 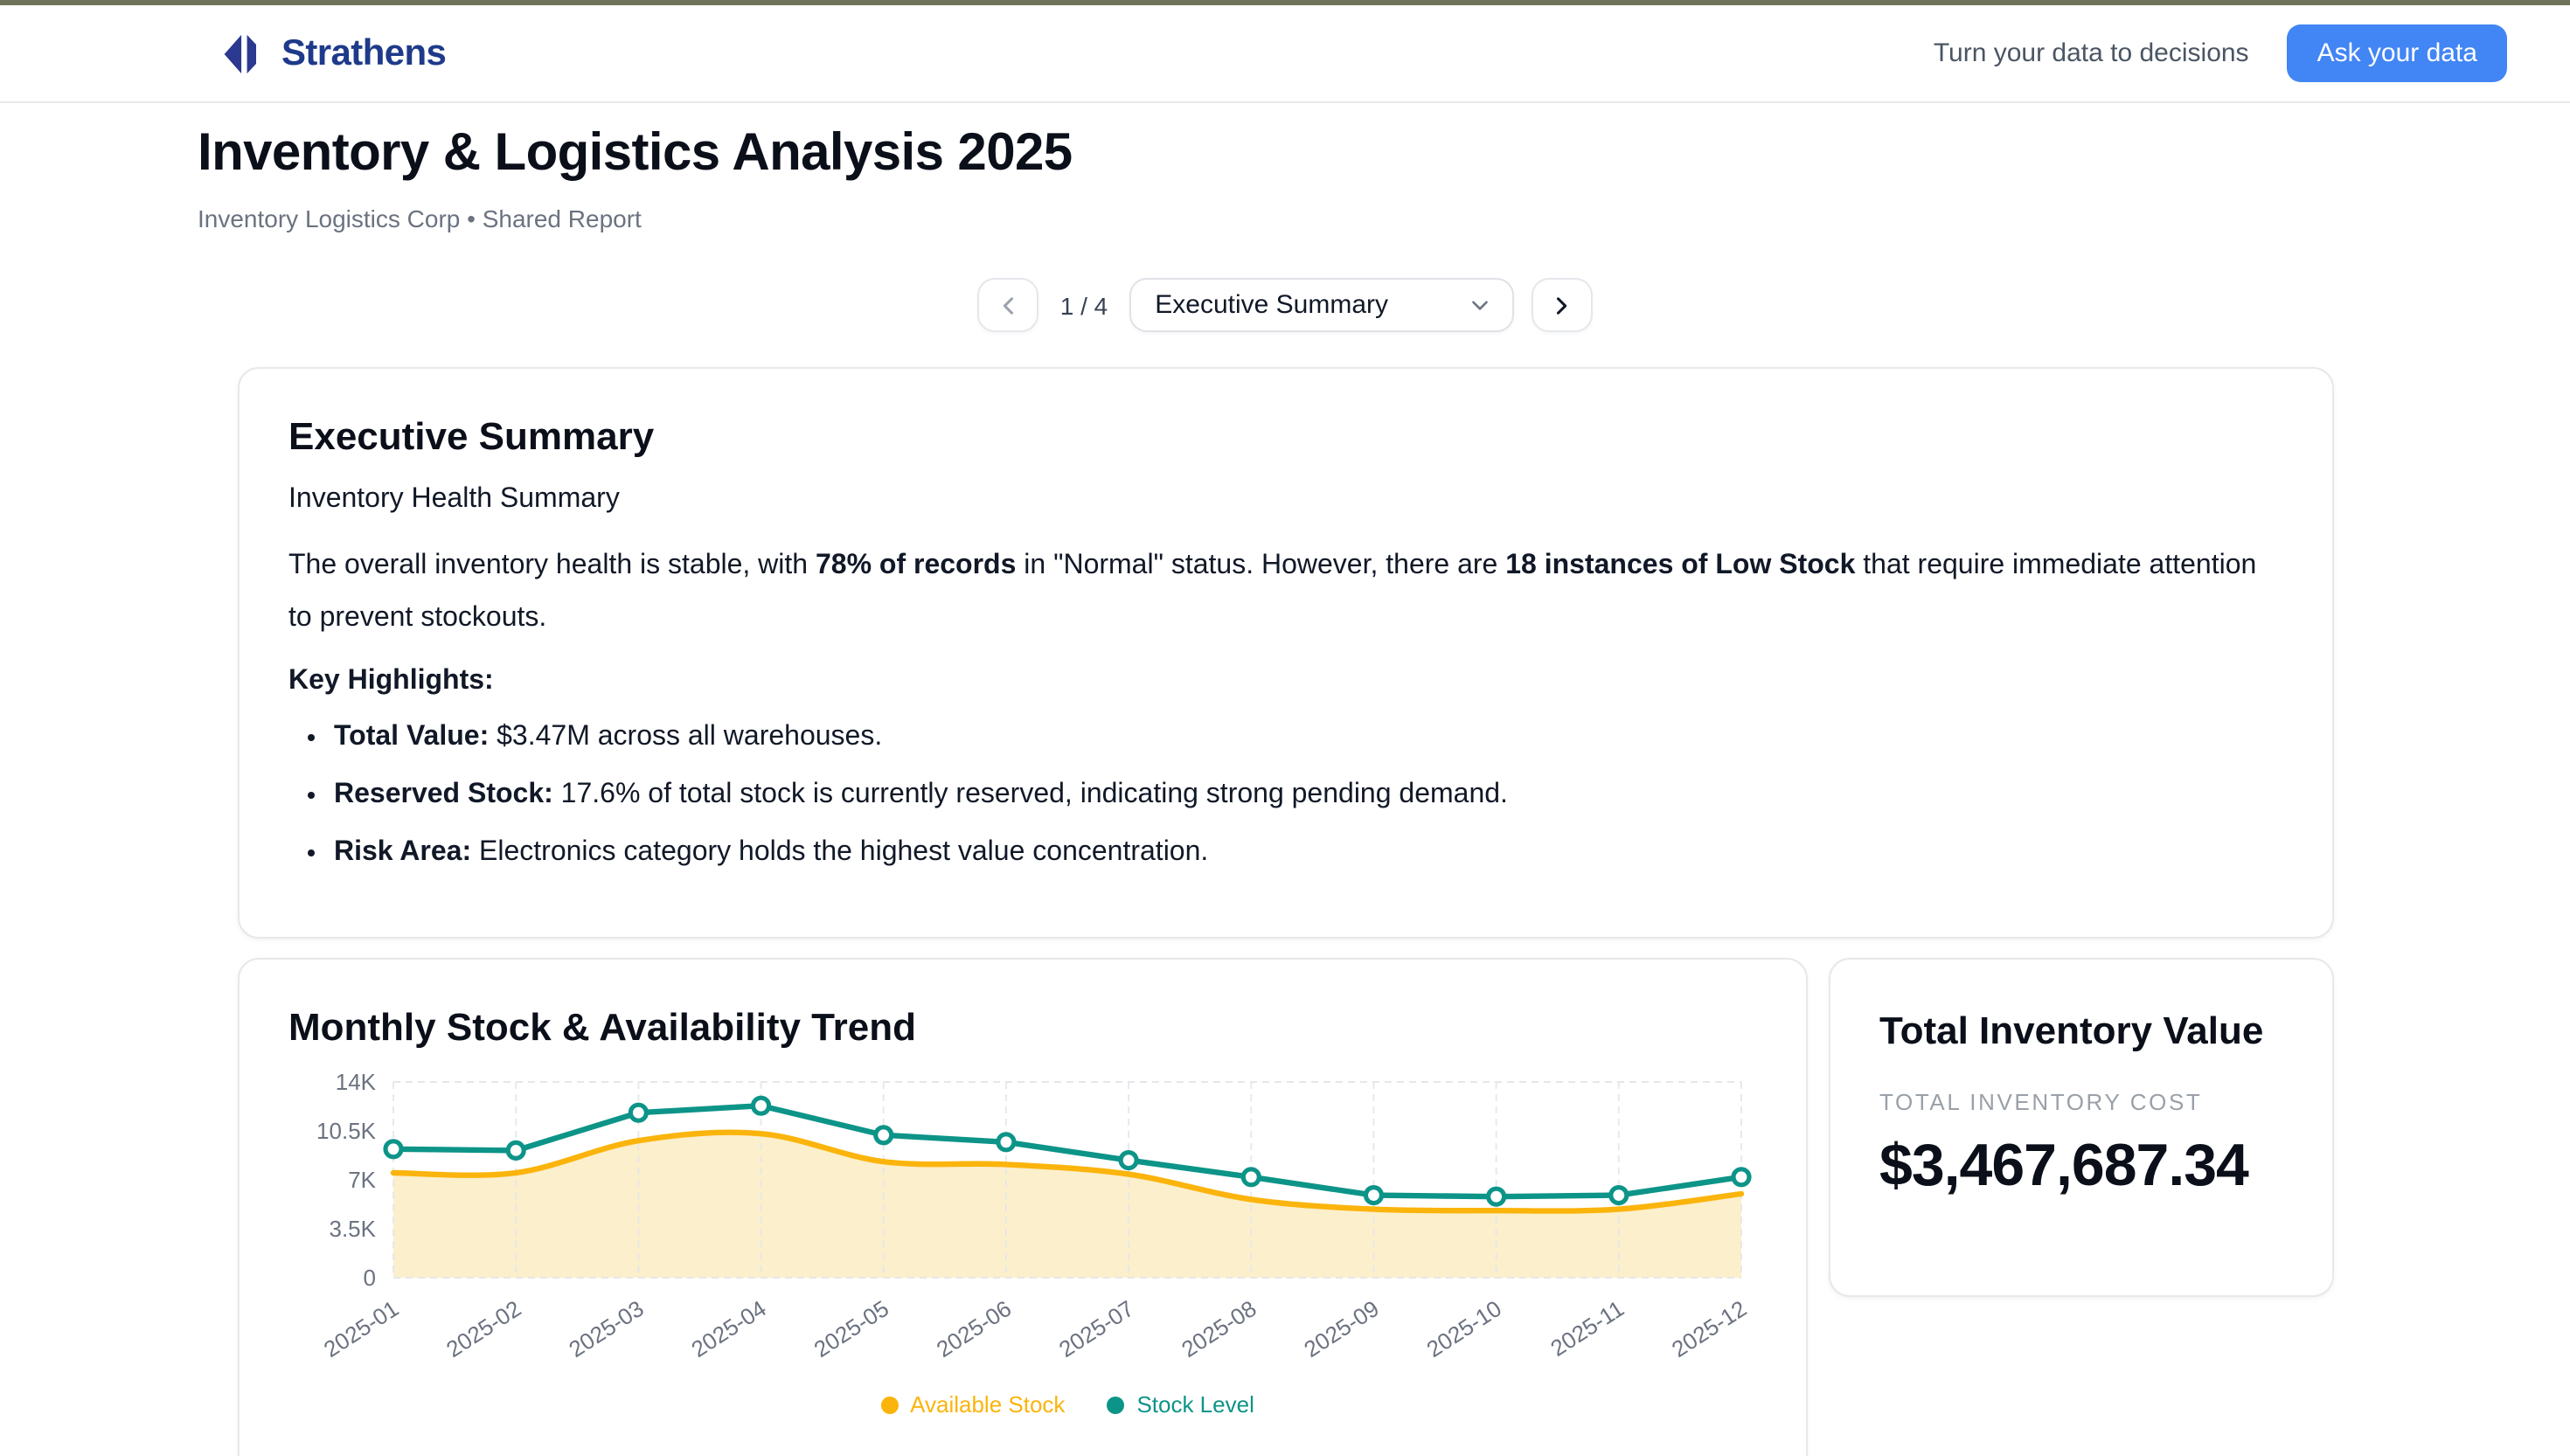 I want to click on brand-diamond-icon, so click(x=244, y=53).